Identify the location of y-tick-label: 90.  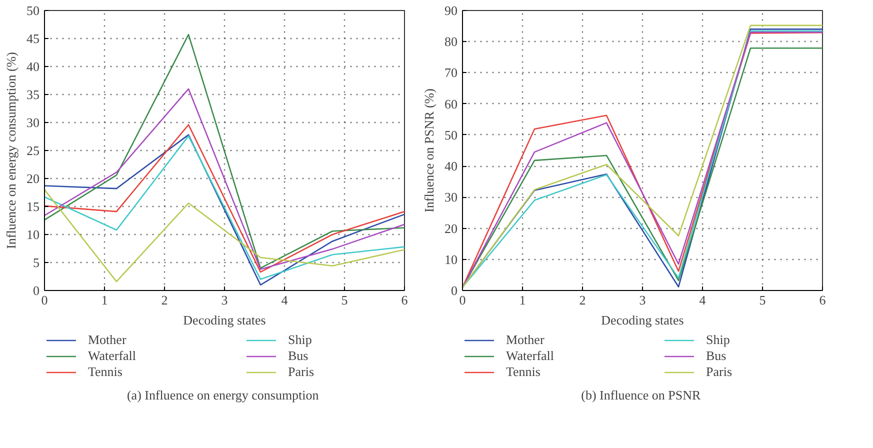
(451, 10).